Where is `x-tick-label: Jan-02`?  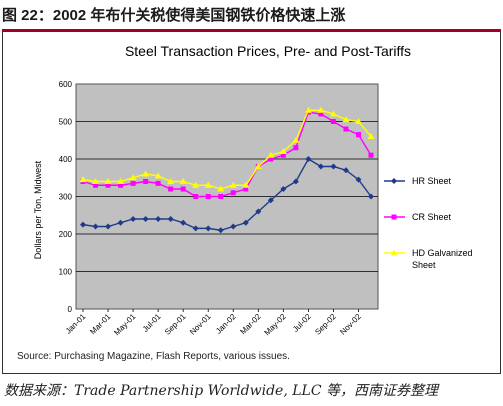 x-tick-label: Jan-02 is located at coordinates (226, 324).